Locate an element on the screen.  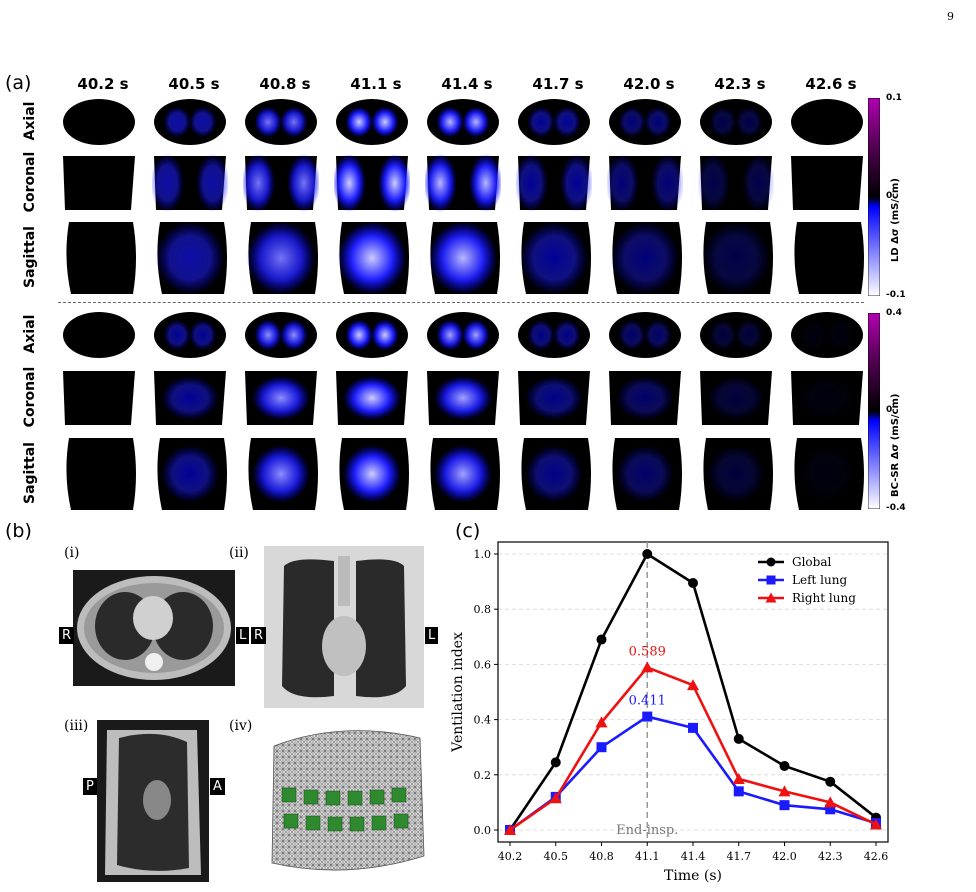
annotation-1: 0.411 is located at coordinates (647, 701).